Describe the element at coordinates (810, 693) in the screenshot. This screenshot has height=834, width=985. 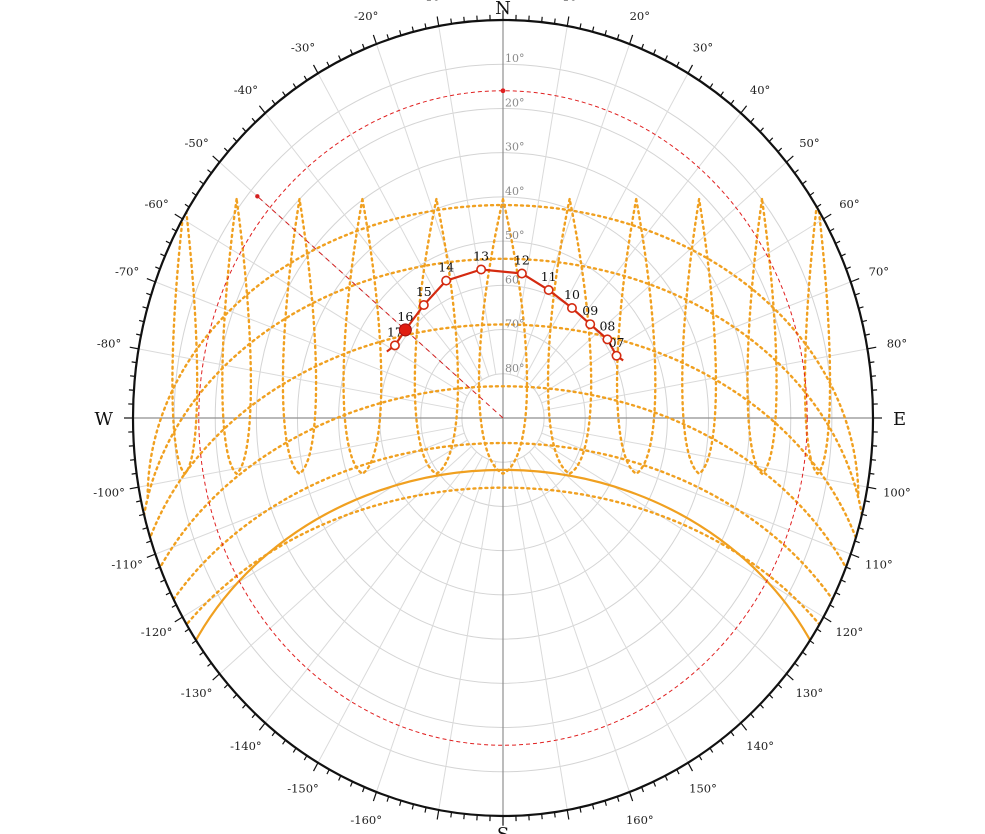
I see `azimuth-tick-label: 130°` at that location.